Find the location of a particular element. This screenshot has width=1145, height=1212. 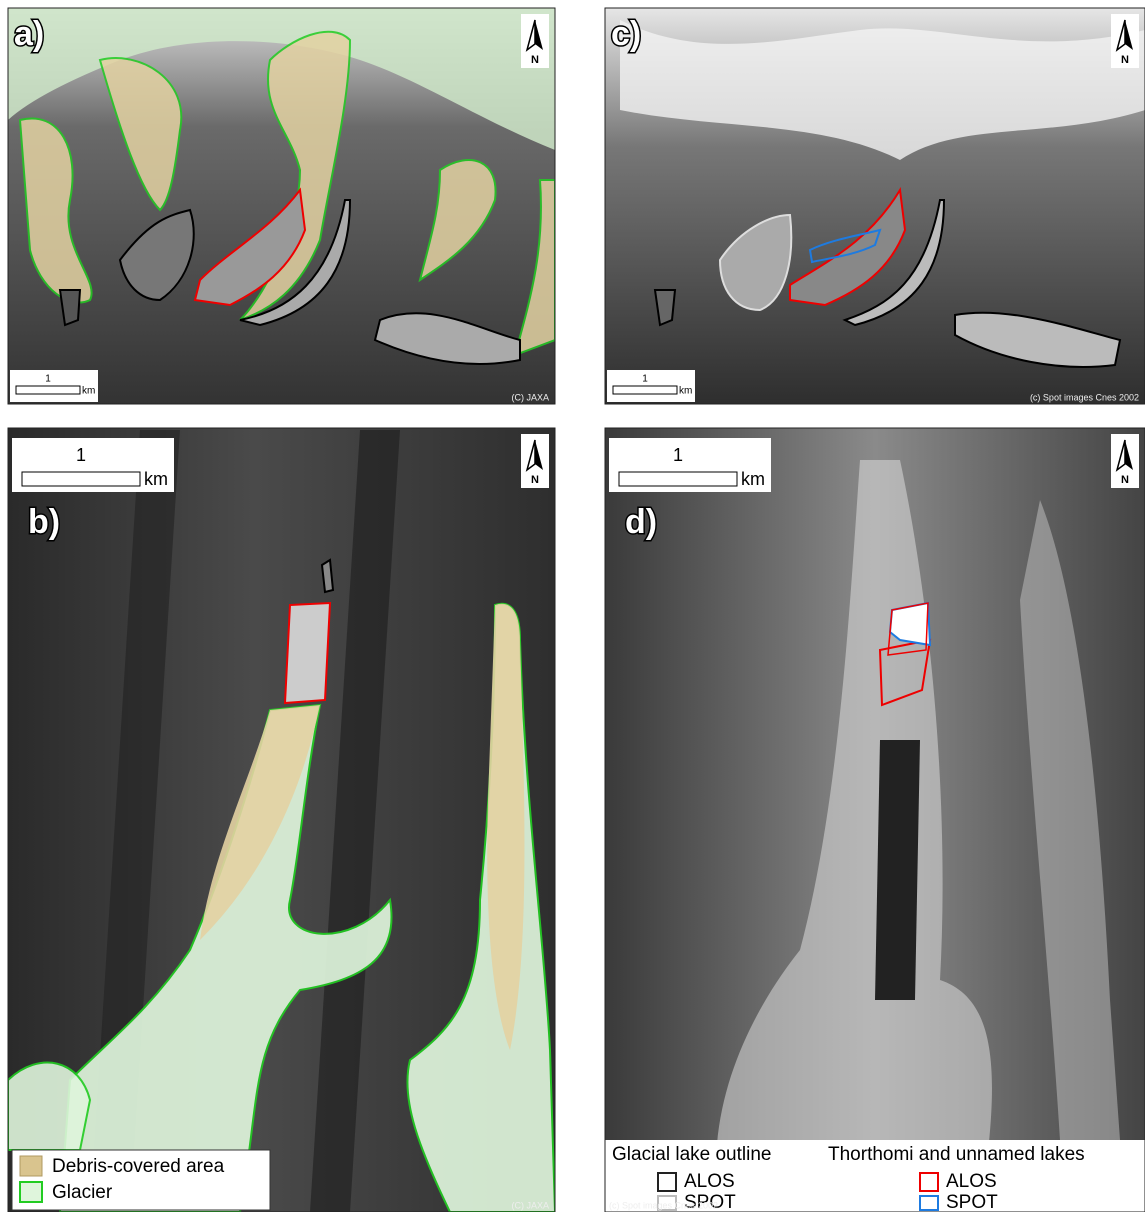

panel-label: b) is located at coordinates (44, 522).